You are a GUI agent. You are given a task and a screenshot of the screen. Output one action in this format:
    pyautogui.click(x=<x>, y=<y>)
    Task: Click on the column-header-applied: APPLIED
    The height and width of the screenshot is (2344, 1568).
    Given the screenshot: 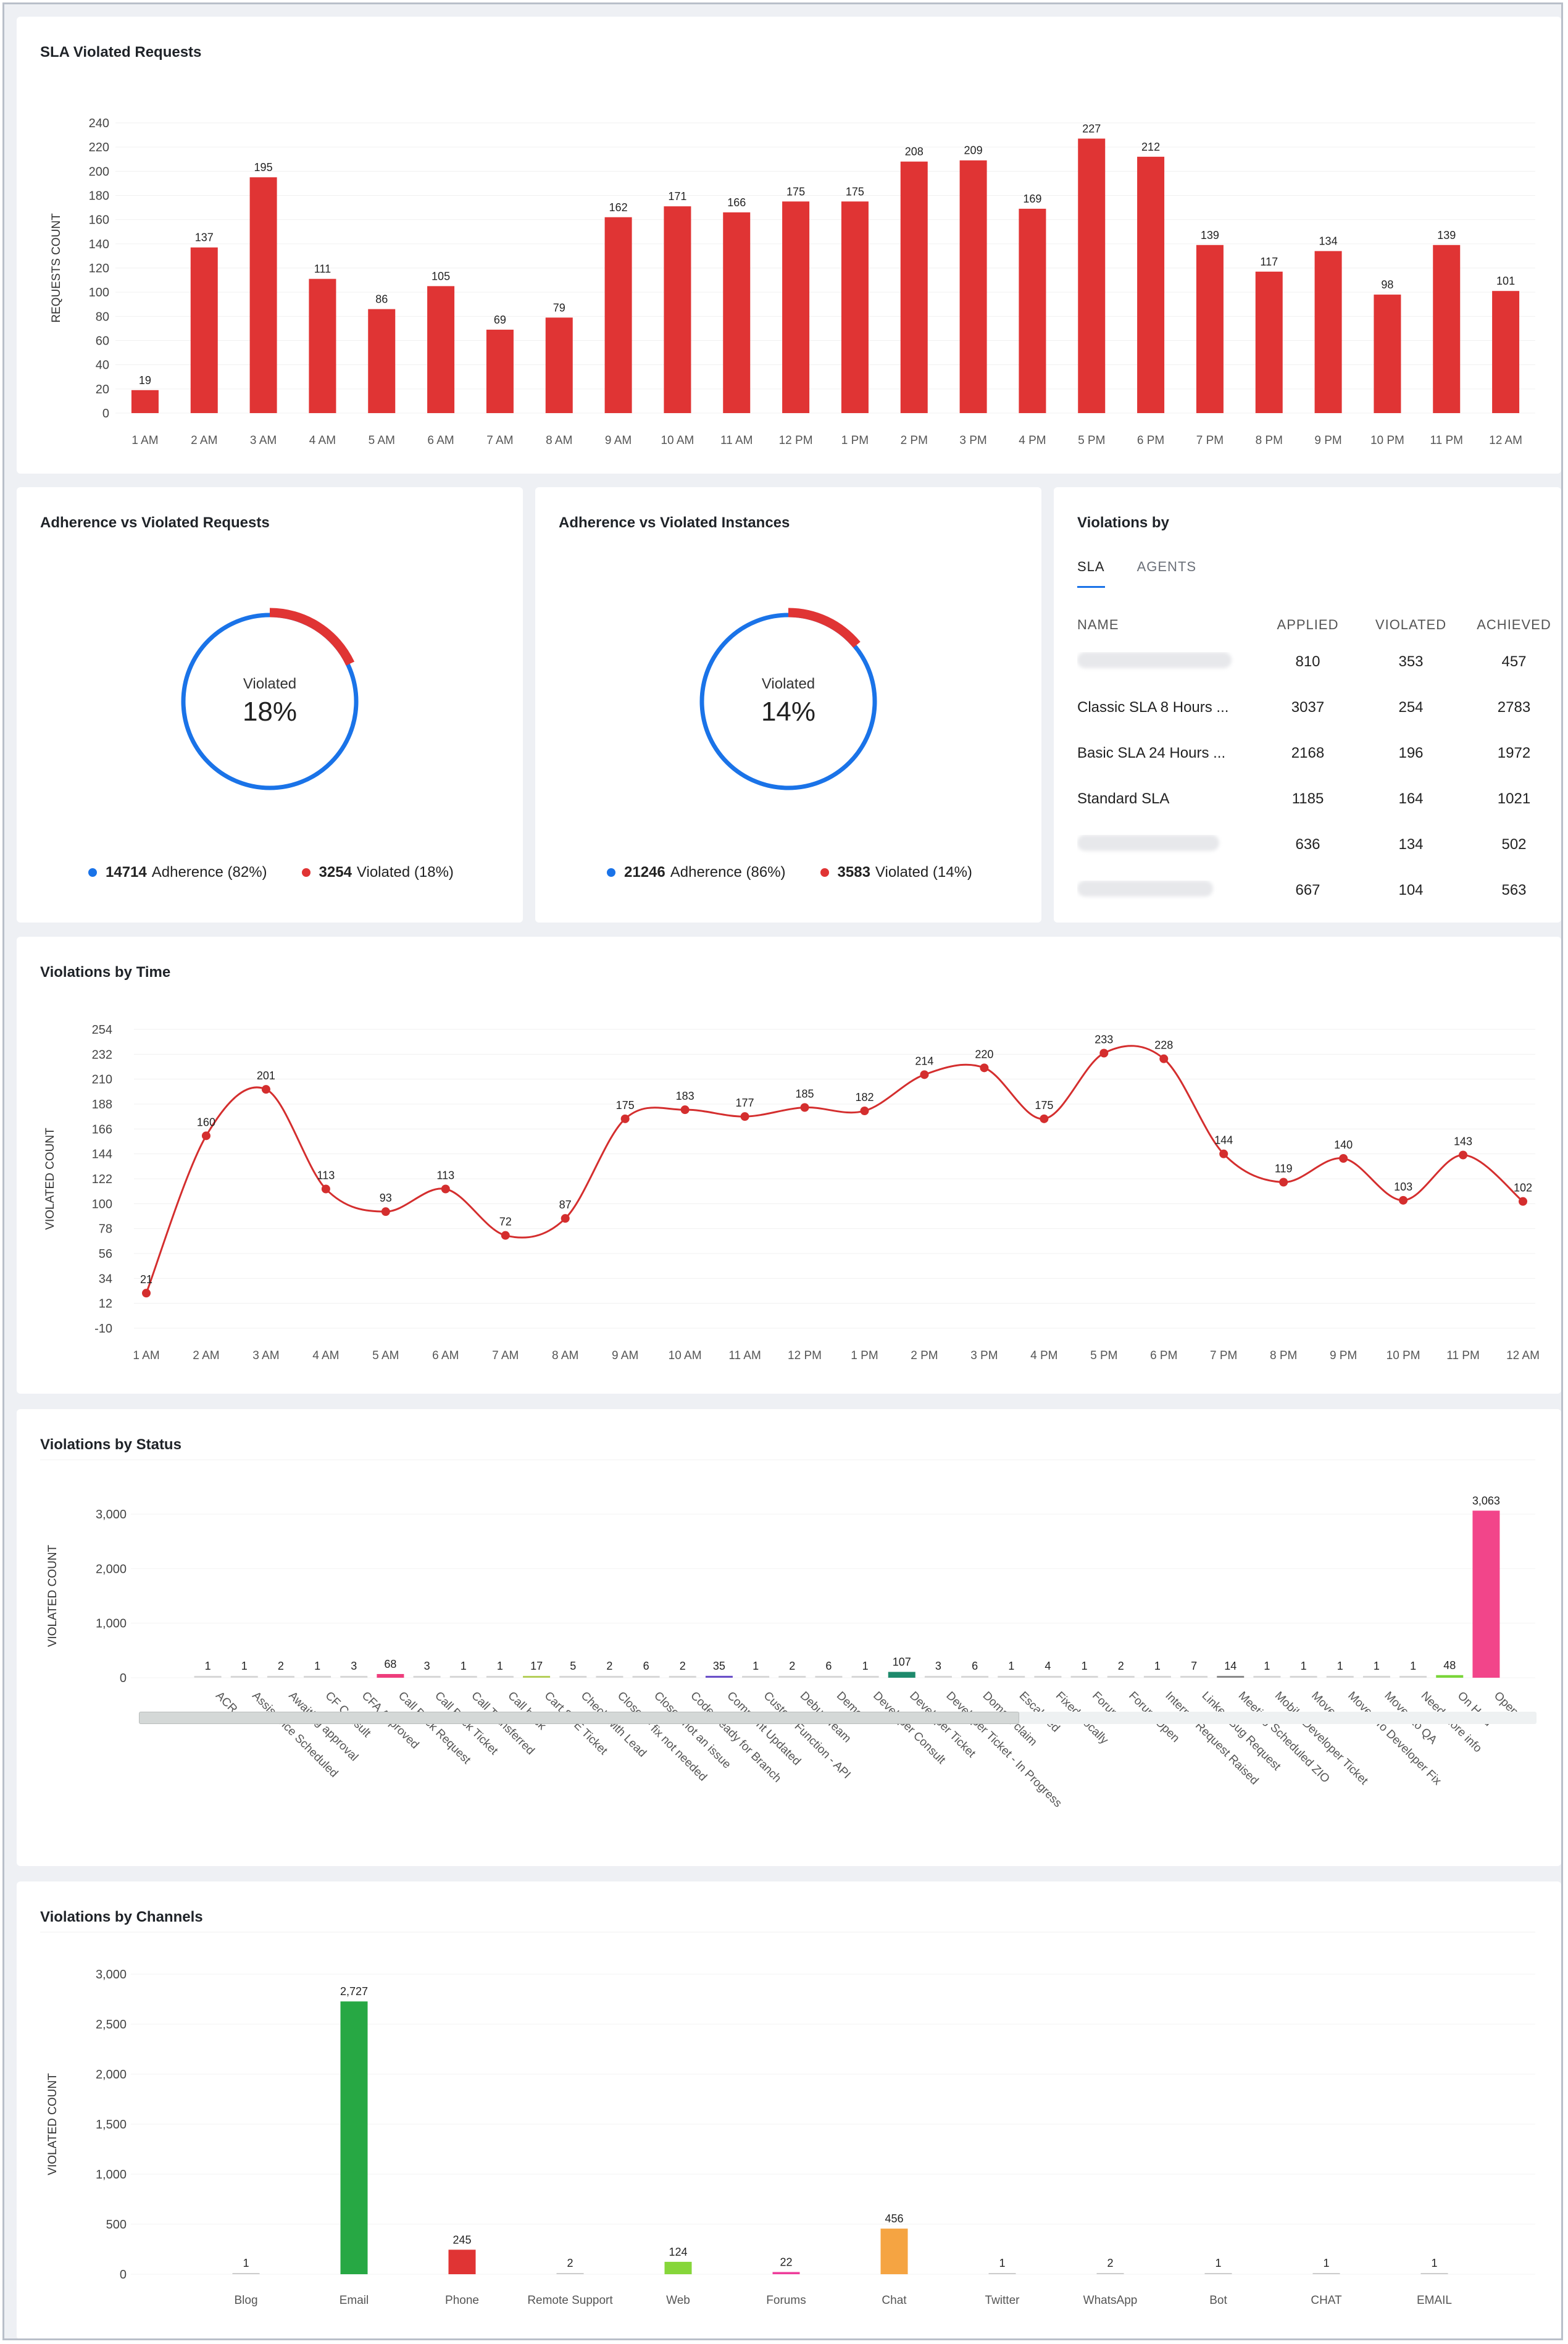 What is the action you would take?
    pyautogui.click(x=1308, y=624)
    